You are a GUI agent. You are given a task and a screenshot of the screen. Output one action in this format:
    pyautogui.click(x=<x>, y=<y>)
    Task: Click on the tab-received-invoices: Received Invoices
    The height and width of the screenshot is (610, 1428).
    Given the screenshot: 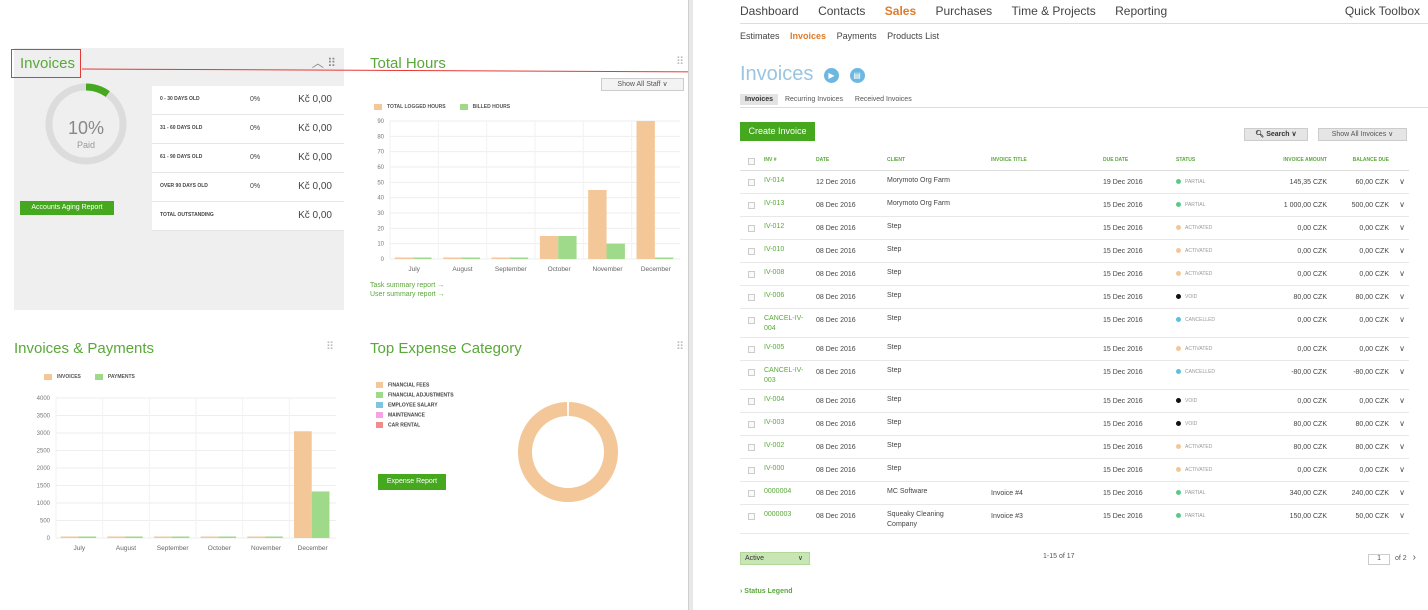 What is the action you would take?
    pyautogui.click(x=883, y=99)
    